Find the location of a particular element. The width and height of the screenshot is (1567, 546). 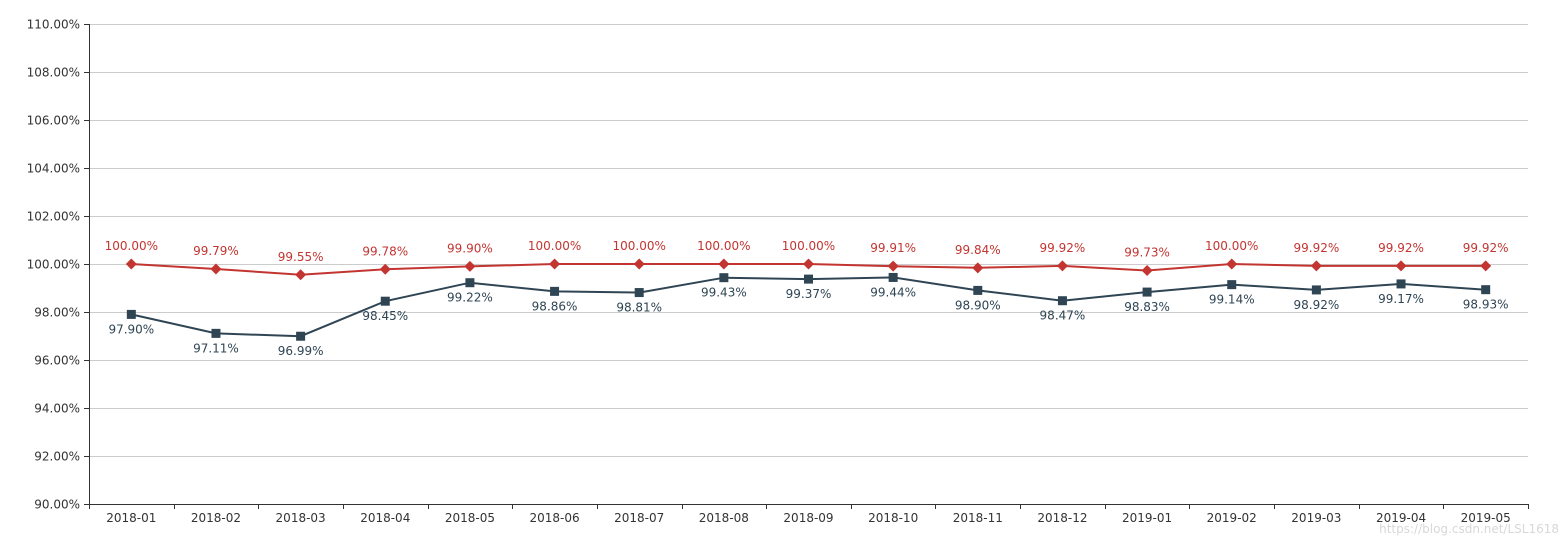

x-tick-label: 2018-11 is located at coordinates (978, 518).